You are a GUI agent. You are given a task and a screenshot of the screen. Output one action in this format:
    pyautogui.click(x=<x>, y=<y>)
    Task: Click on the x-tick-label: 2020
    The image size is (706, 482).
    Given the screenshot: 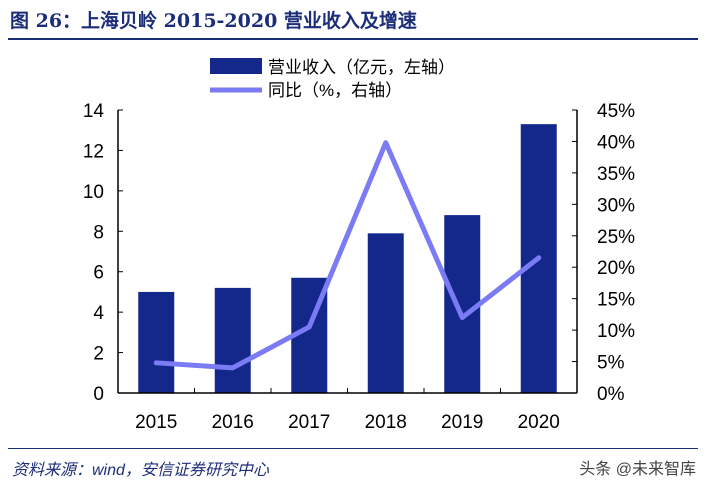 What is the action you would take?
    pyautogui.click(x=539, y=422)
    